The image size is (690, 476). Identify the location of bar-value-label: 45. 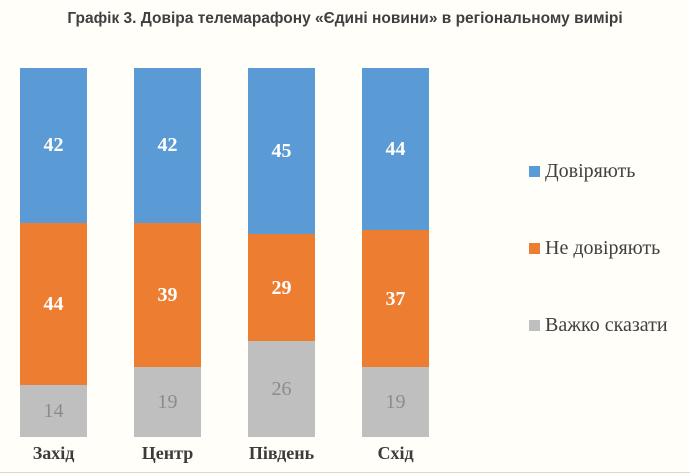
(281, 151).